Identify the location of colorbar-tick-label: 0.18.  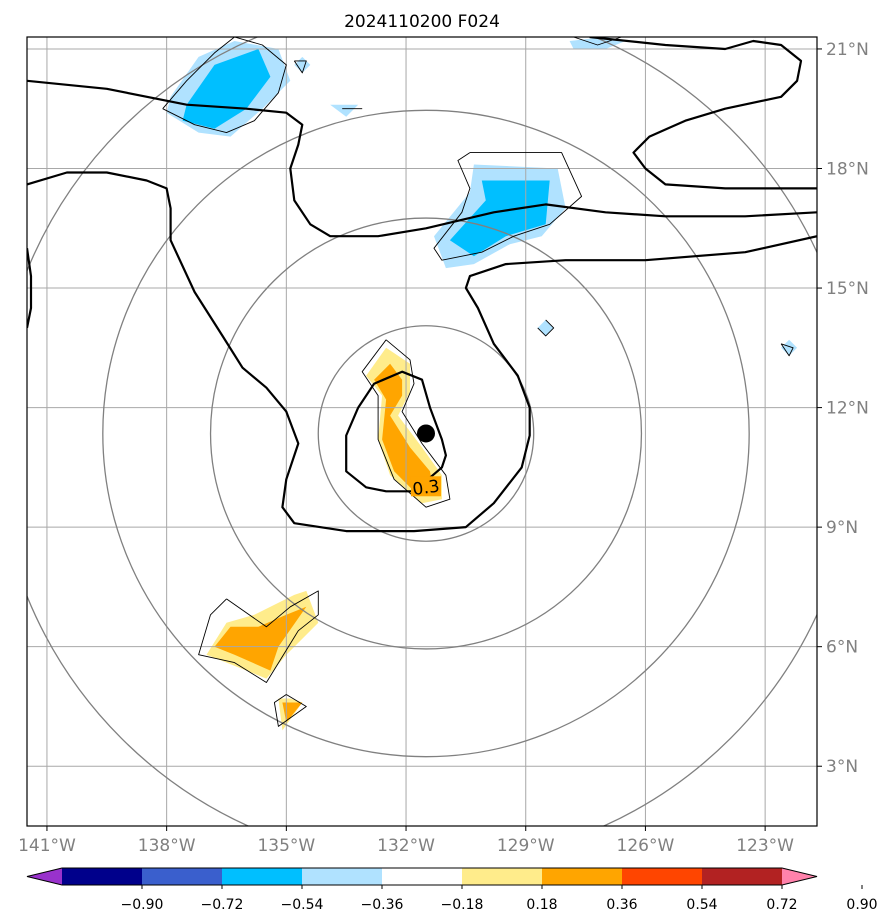
(541, 905).